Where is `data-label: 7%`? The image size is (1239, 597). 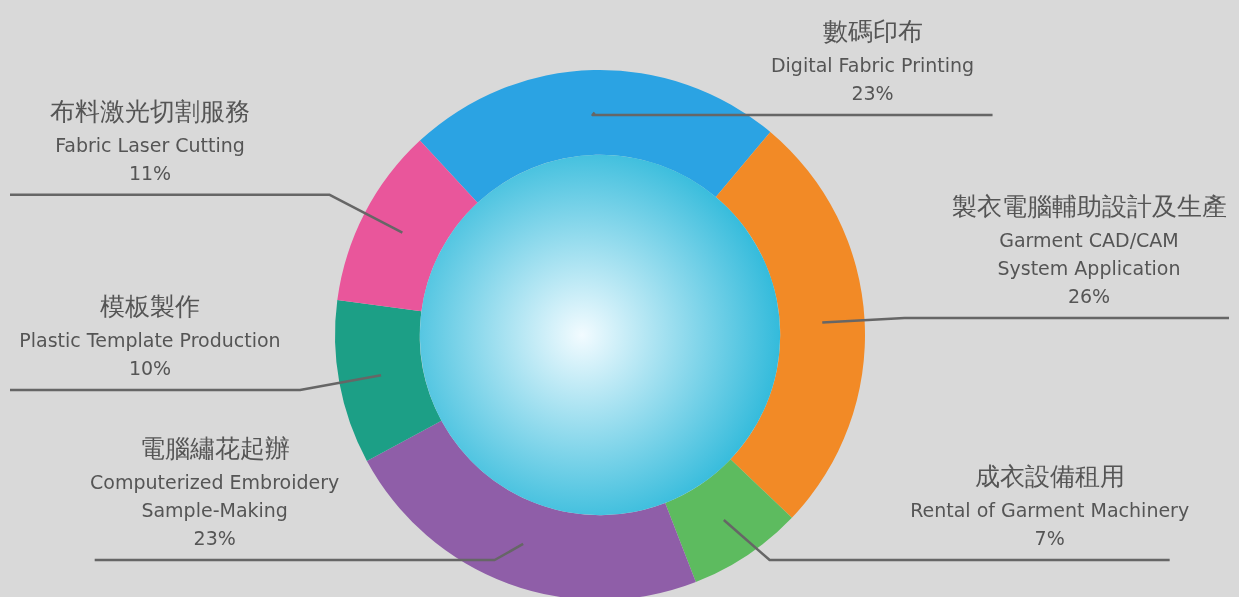
data-label: 7% is located at coordinates (1049, 538).